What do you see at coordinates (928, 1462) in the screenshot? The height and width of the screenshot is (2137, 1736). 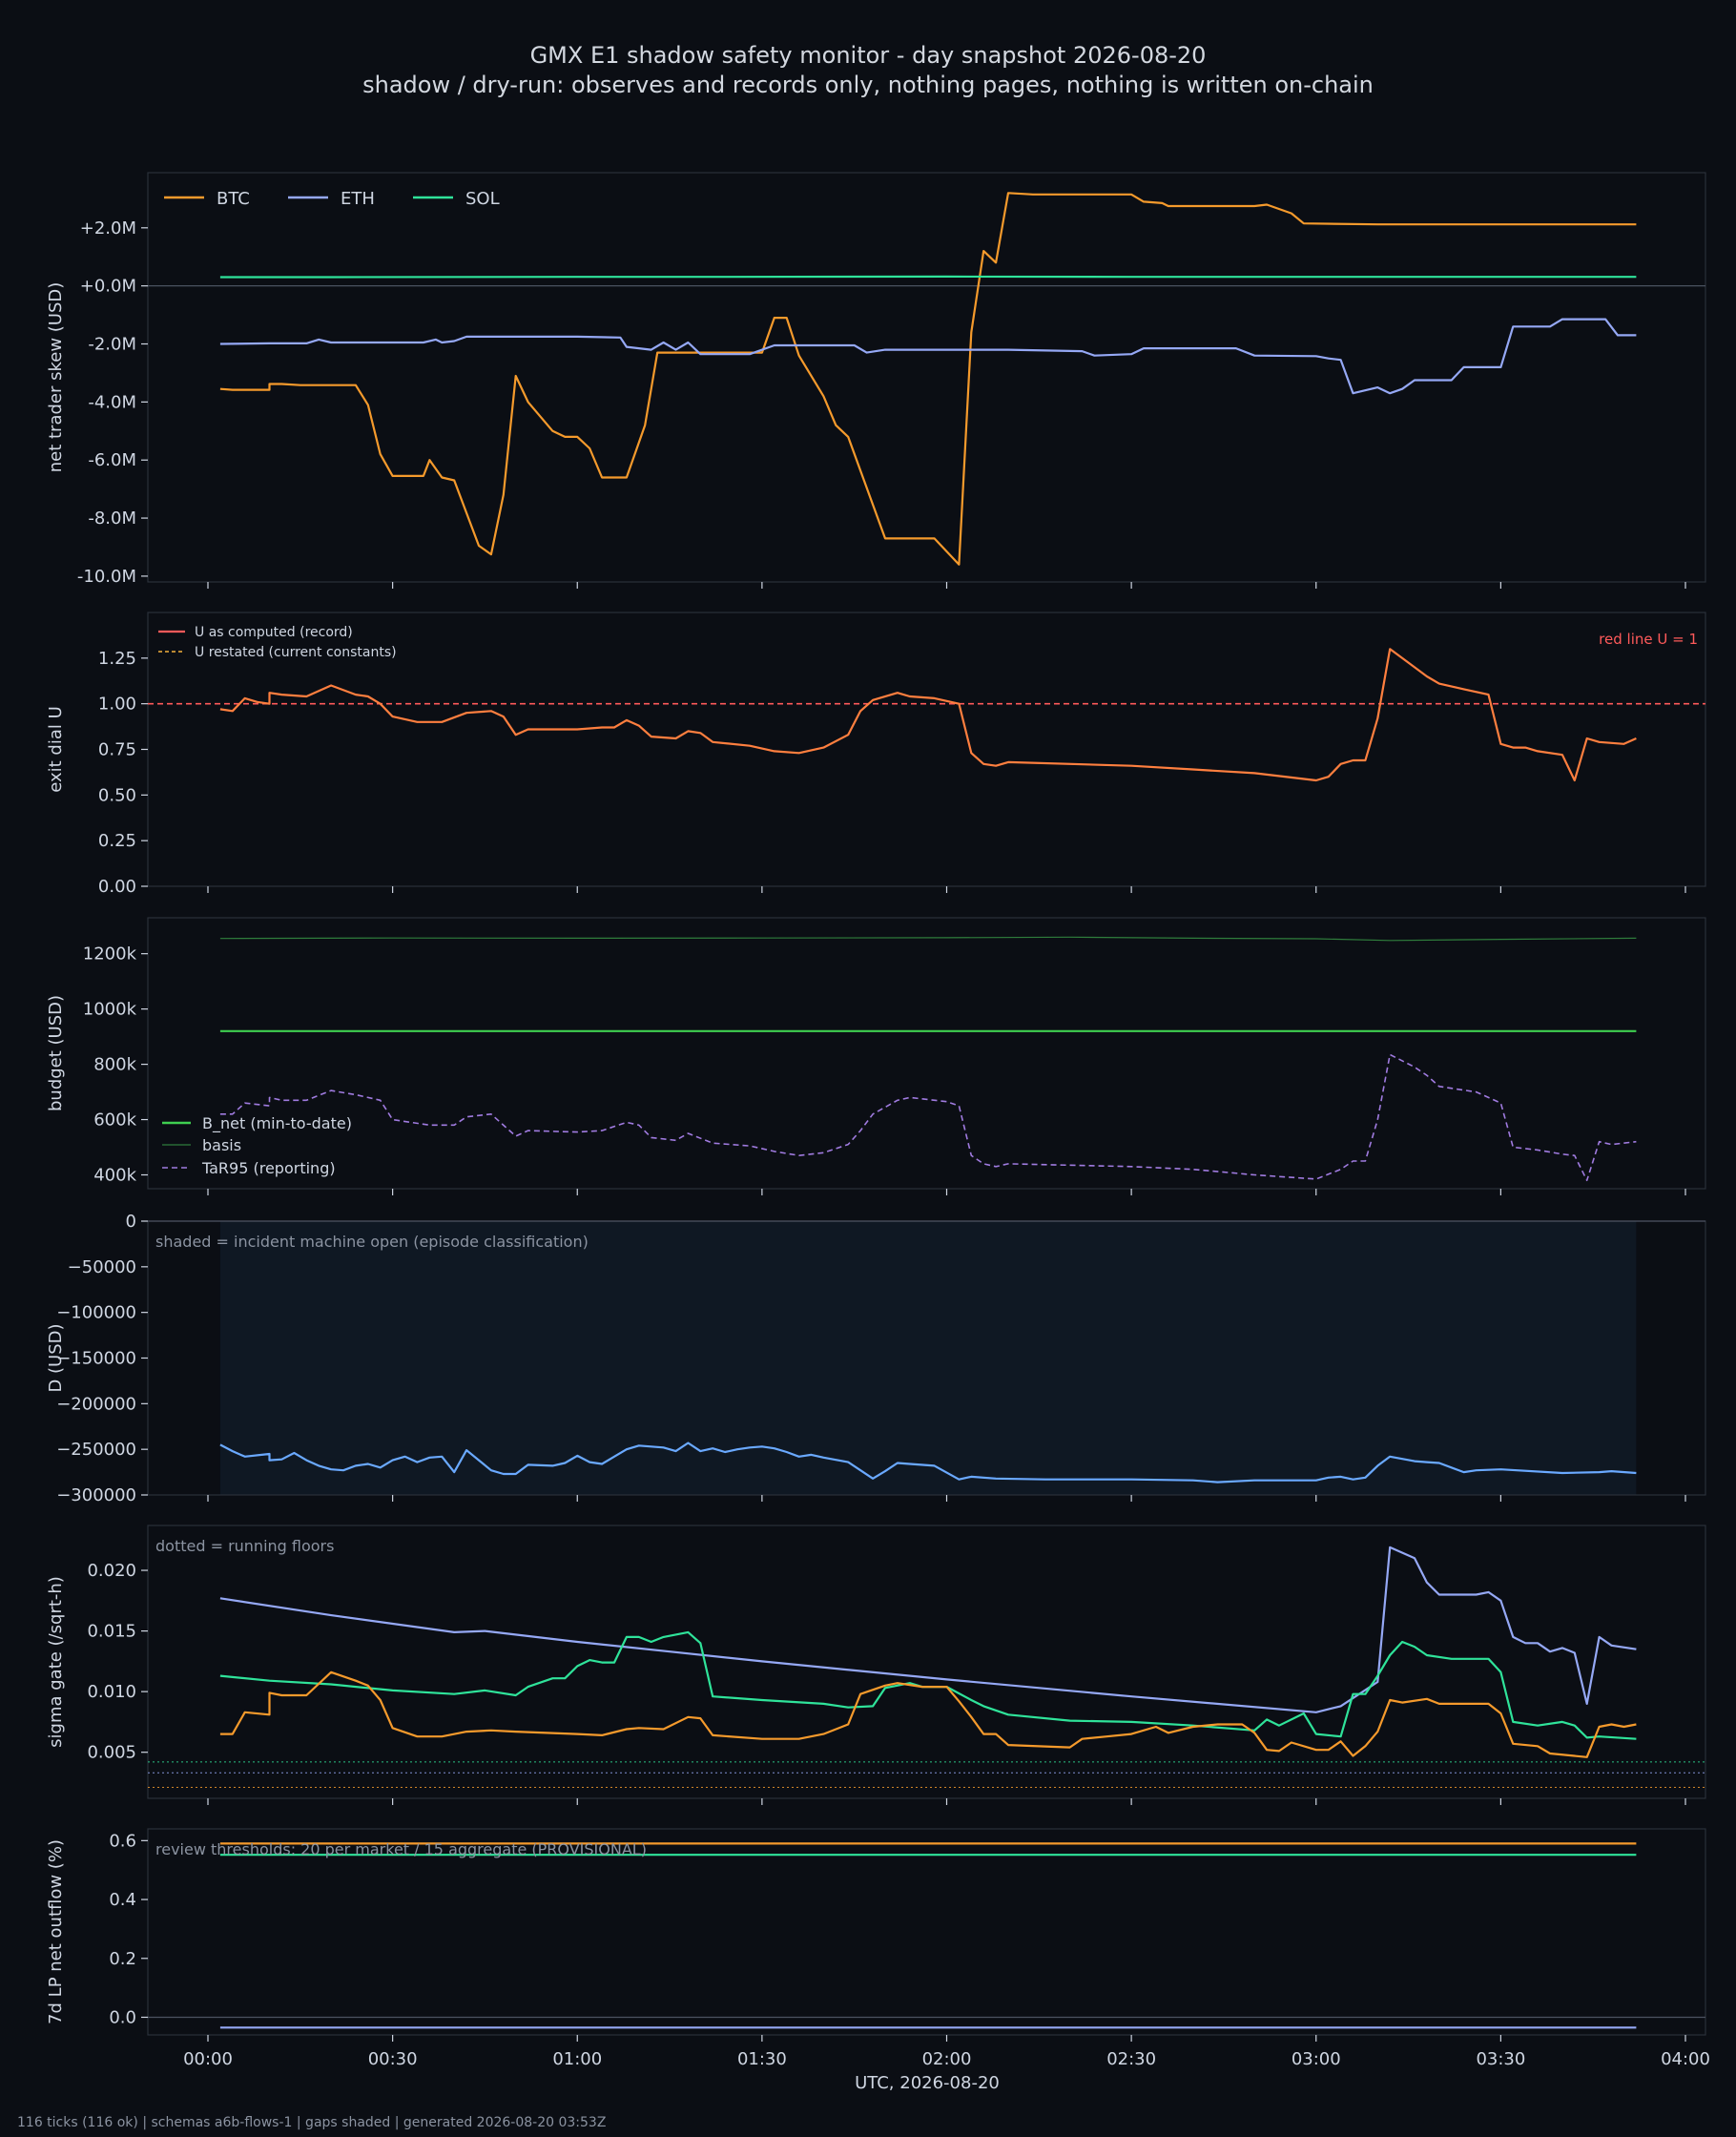 I see `series-line-d` at bounding box center [928, 1462].